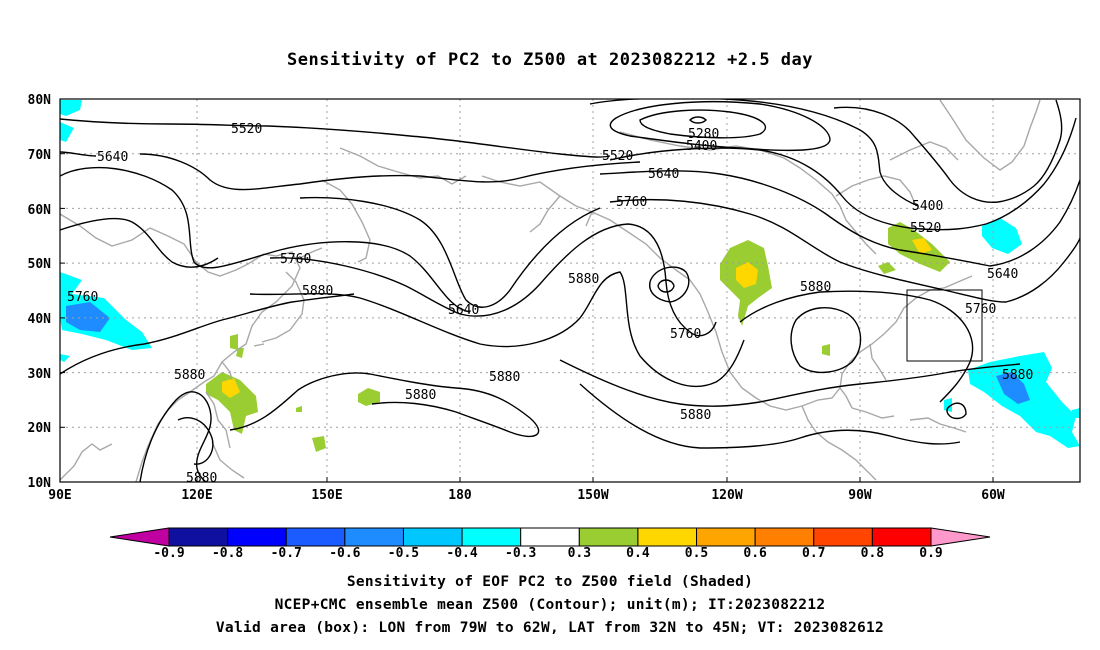  What do you see at coordinates (884, 443) in the screenshot?
I see `coast-central-america` at bounding box center [884, 443].